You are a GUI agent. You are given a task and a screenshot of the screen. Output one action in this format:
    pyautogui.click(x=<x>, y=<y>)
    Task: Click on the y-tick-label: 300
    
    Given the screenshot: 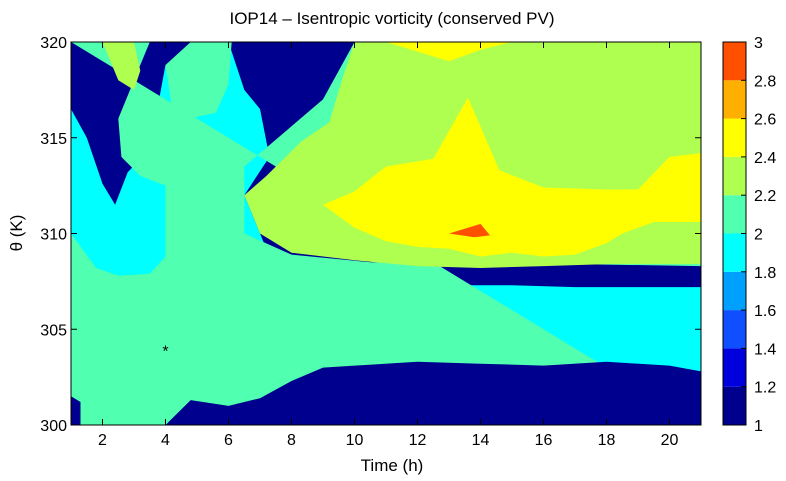 What is the action you would take?
    pyautogui.click(x=53, y=426)
    